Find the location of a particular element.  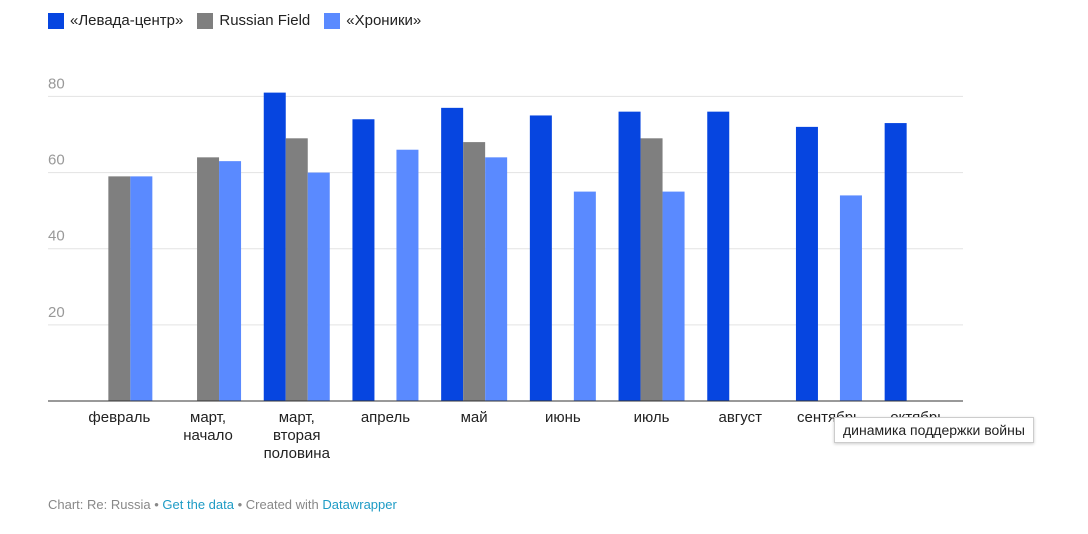

y-tick-label: 20 is located at coordinates (56, 312).